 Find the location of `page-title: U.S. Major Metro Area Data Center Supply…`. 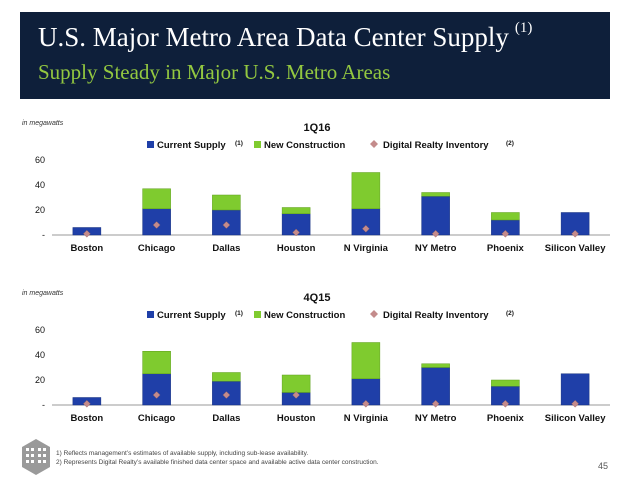

page-title: U.S. Major Metro Area Data Center Supply… is located at coordinates (285, 36).